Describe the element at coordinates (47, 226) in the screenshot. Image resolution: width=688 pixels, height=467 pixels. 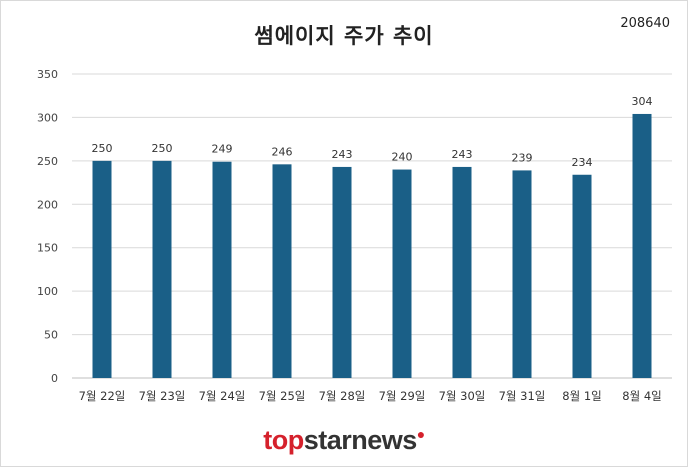
I see `y-axis-ticks: 0 50 100 150 200 250 300 350` at that location.